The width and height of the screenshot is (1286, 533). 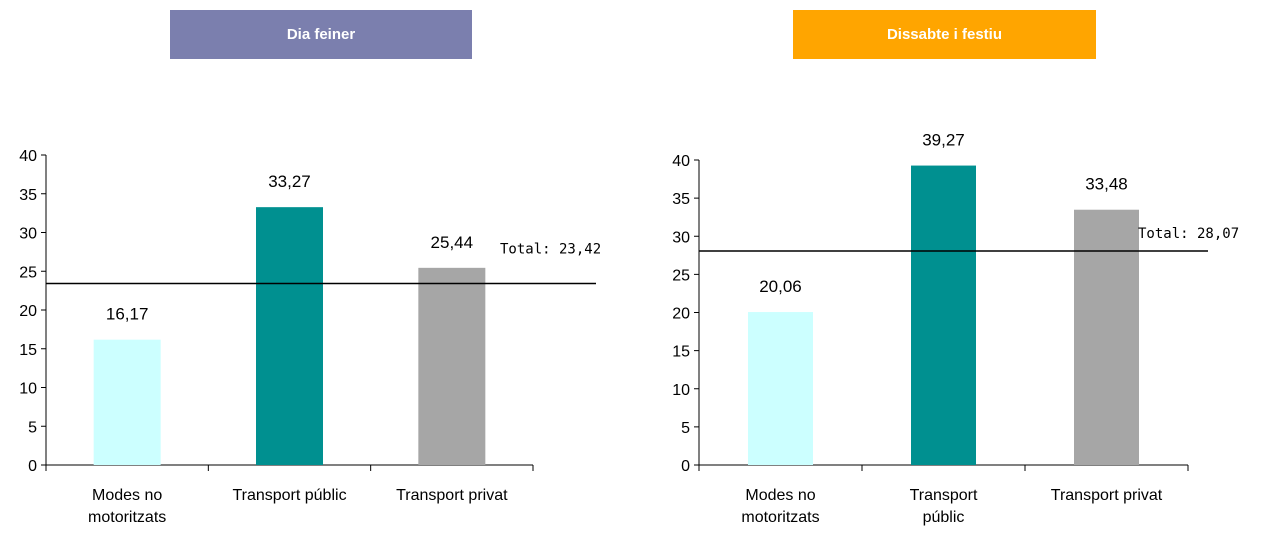 I want to click on total-label: Total: 23,42, so click(x=550, y=249).